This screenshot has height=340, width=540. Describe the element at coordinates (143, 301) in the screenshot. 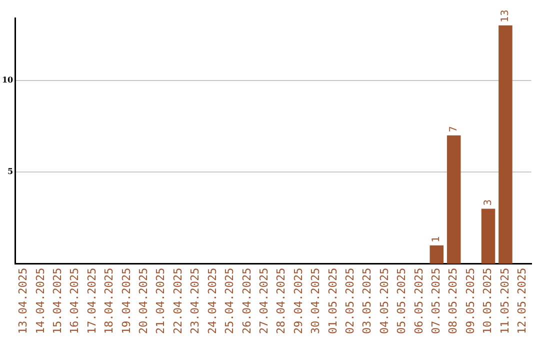

I see `x-tick-label: 20.04.2025` at that location.